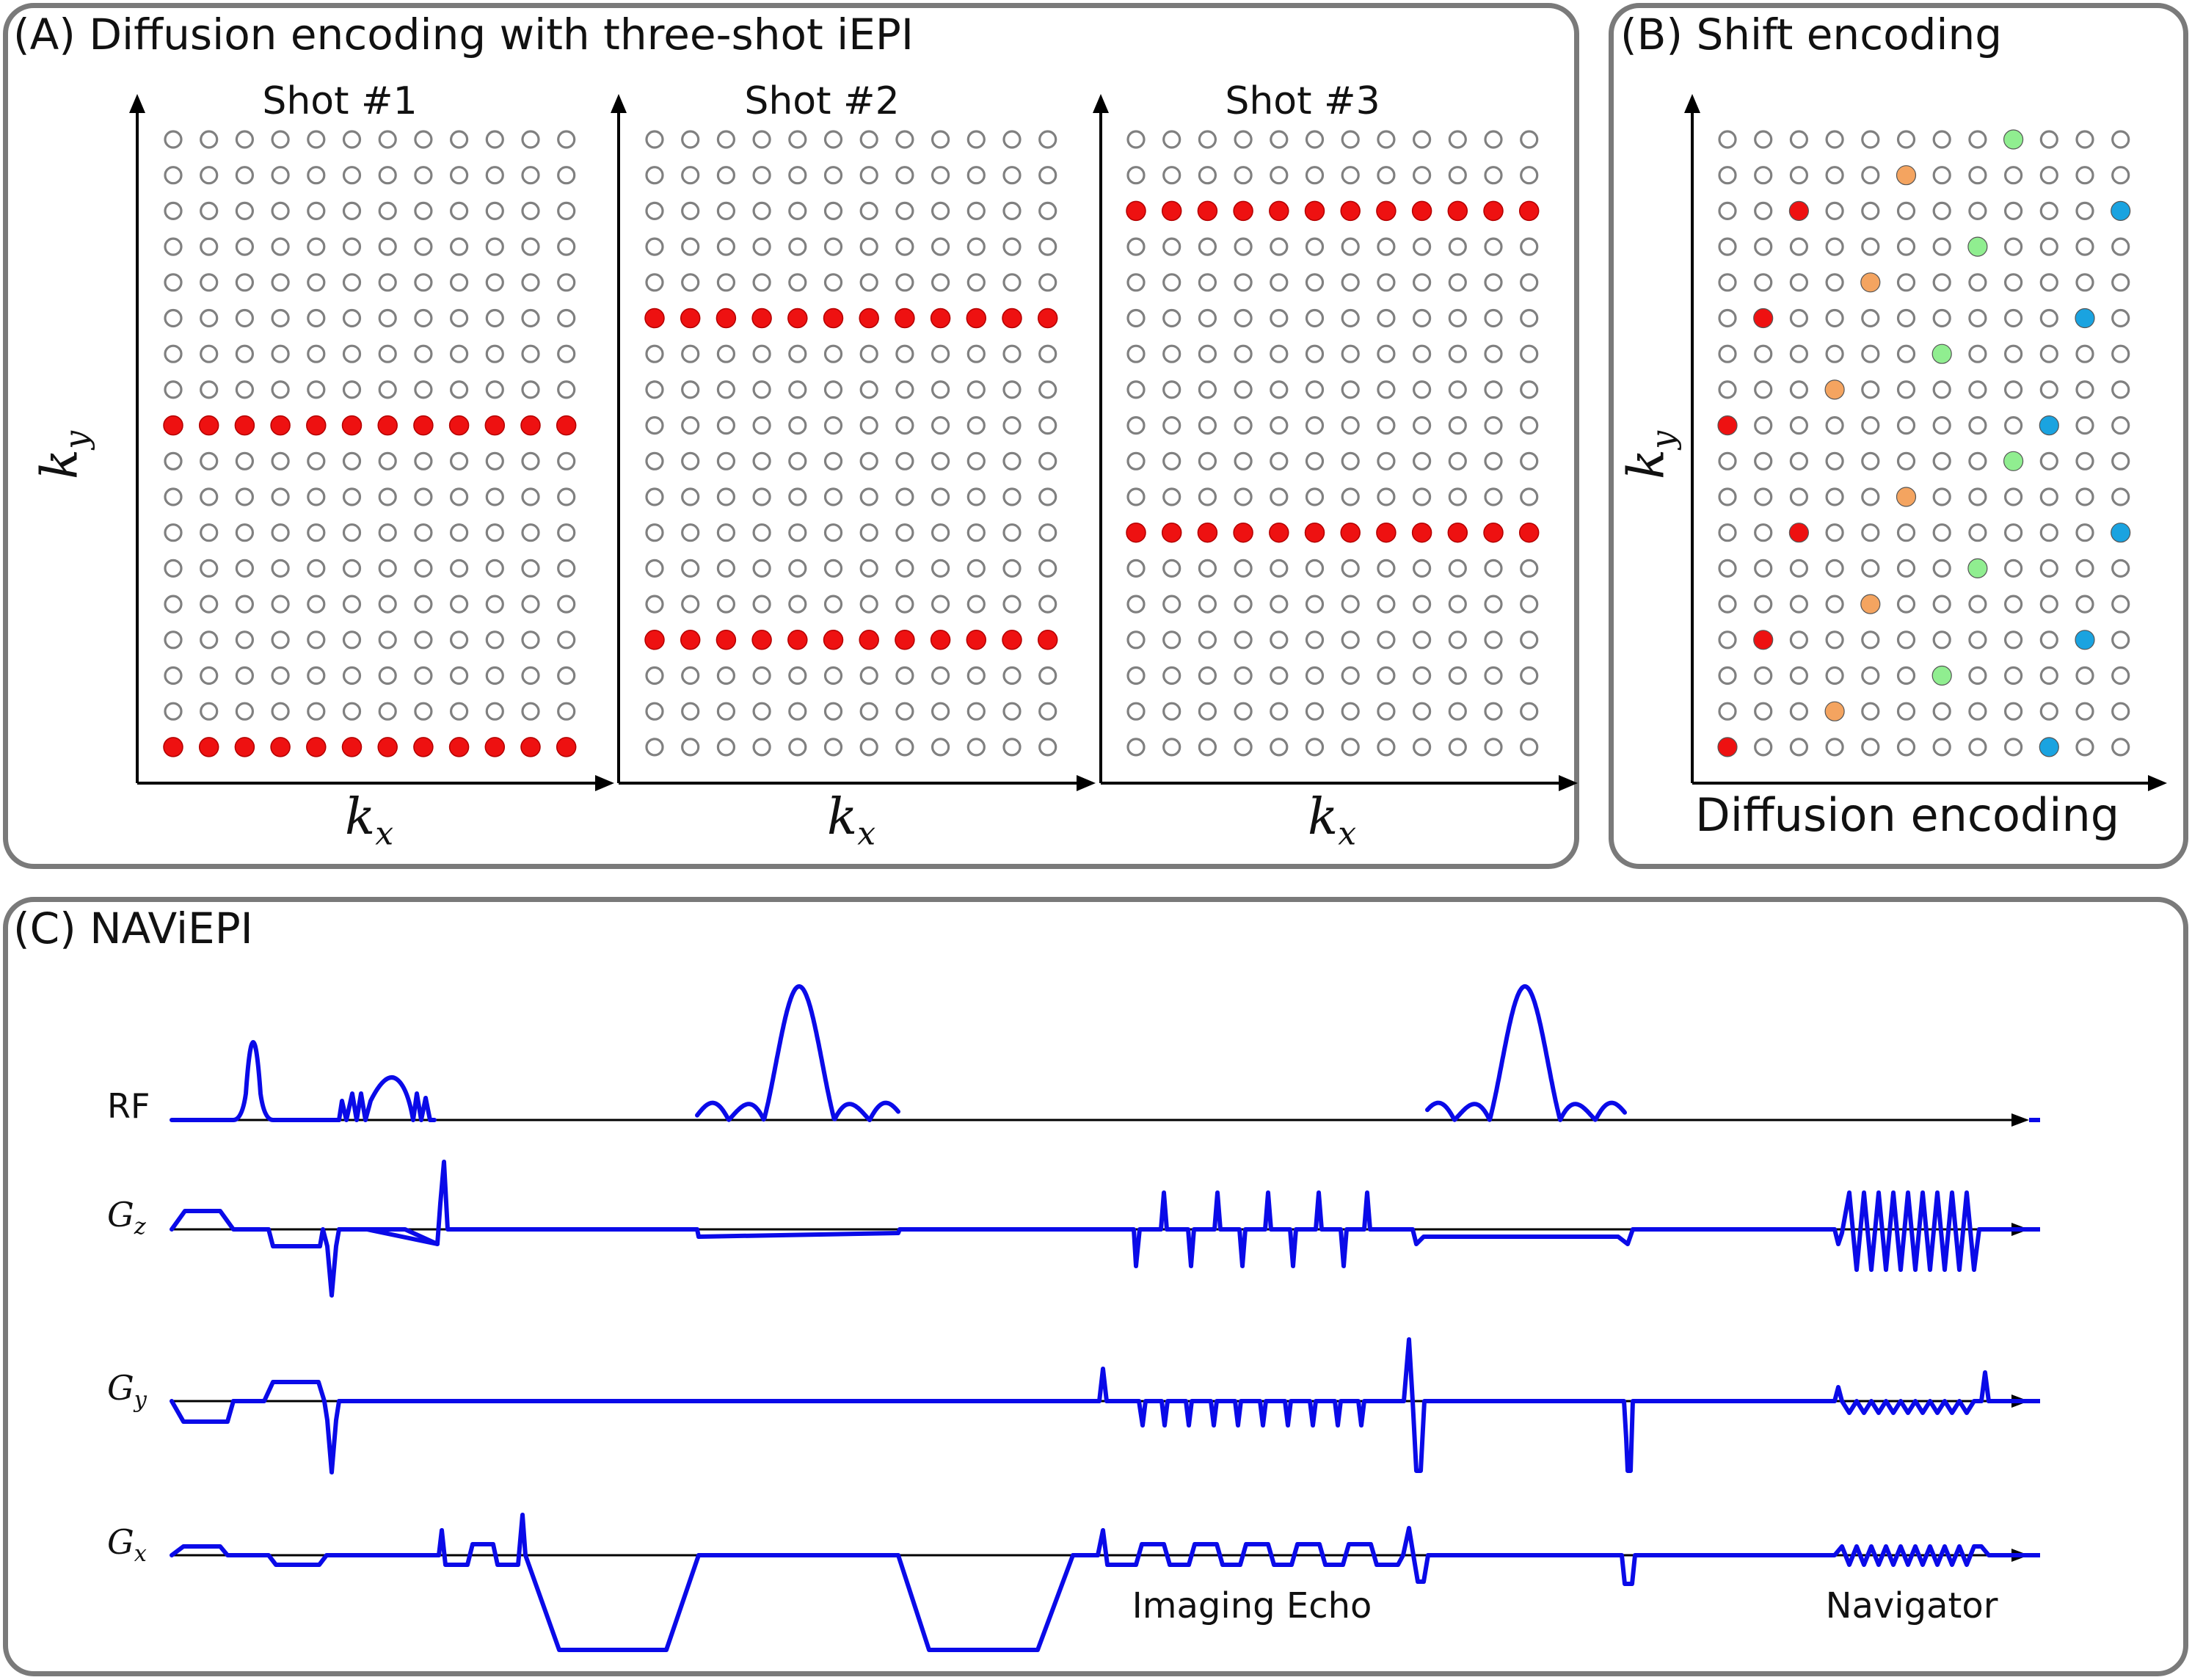  What do you see at coordinates (1252, 1606) in the screenshot?
I see `imaging-echo-label: Imaging Echo` at bounding box center [1252, 1606].